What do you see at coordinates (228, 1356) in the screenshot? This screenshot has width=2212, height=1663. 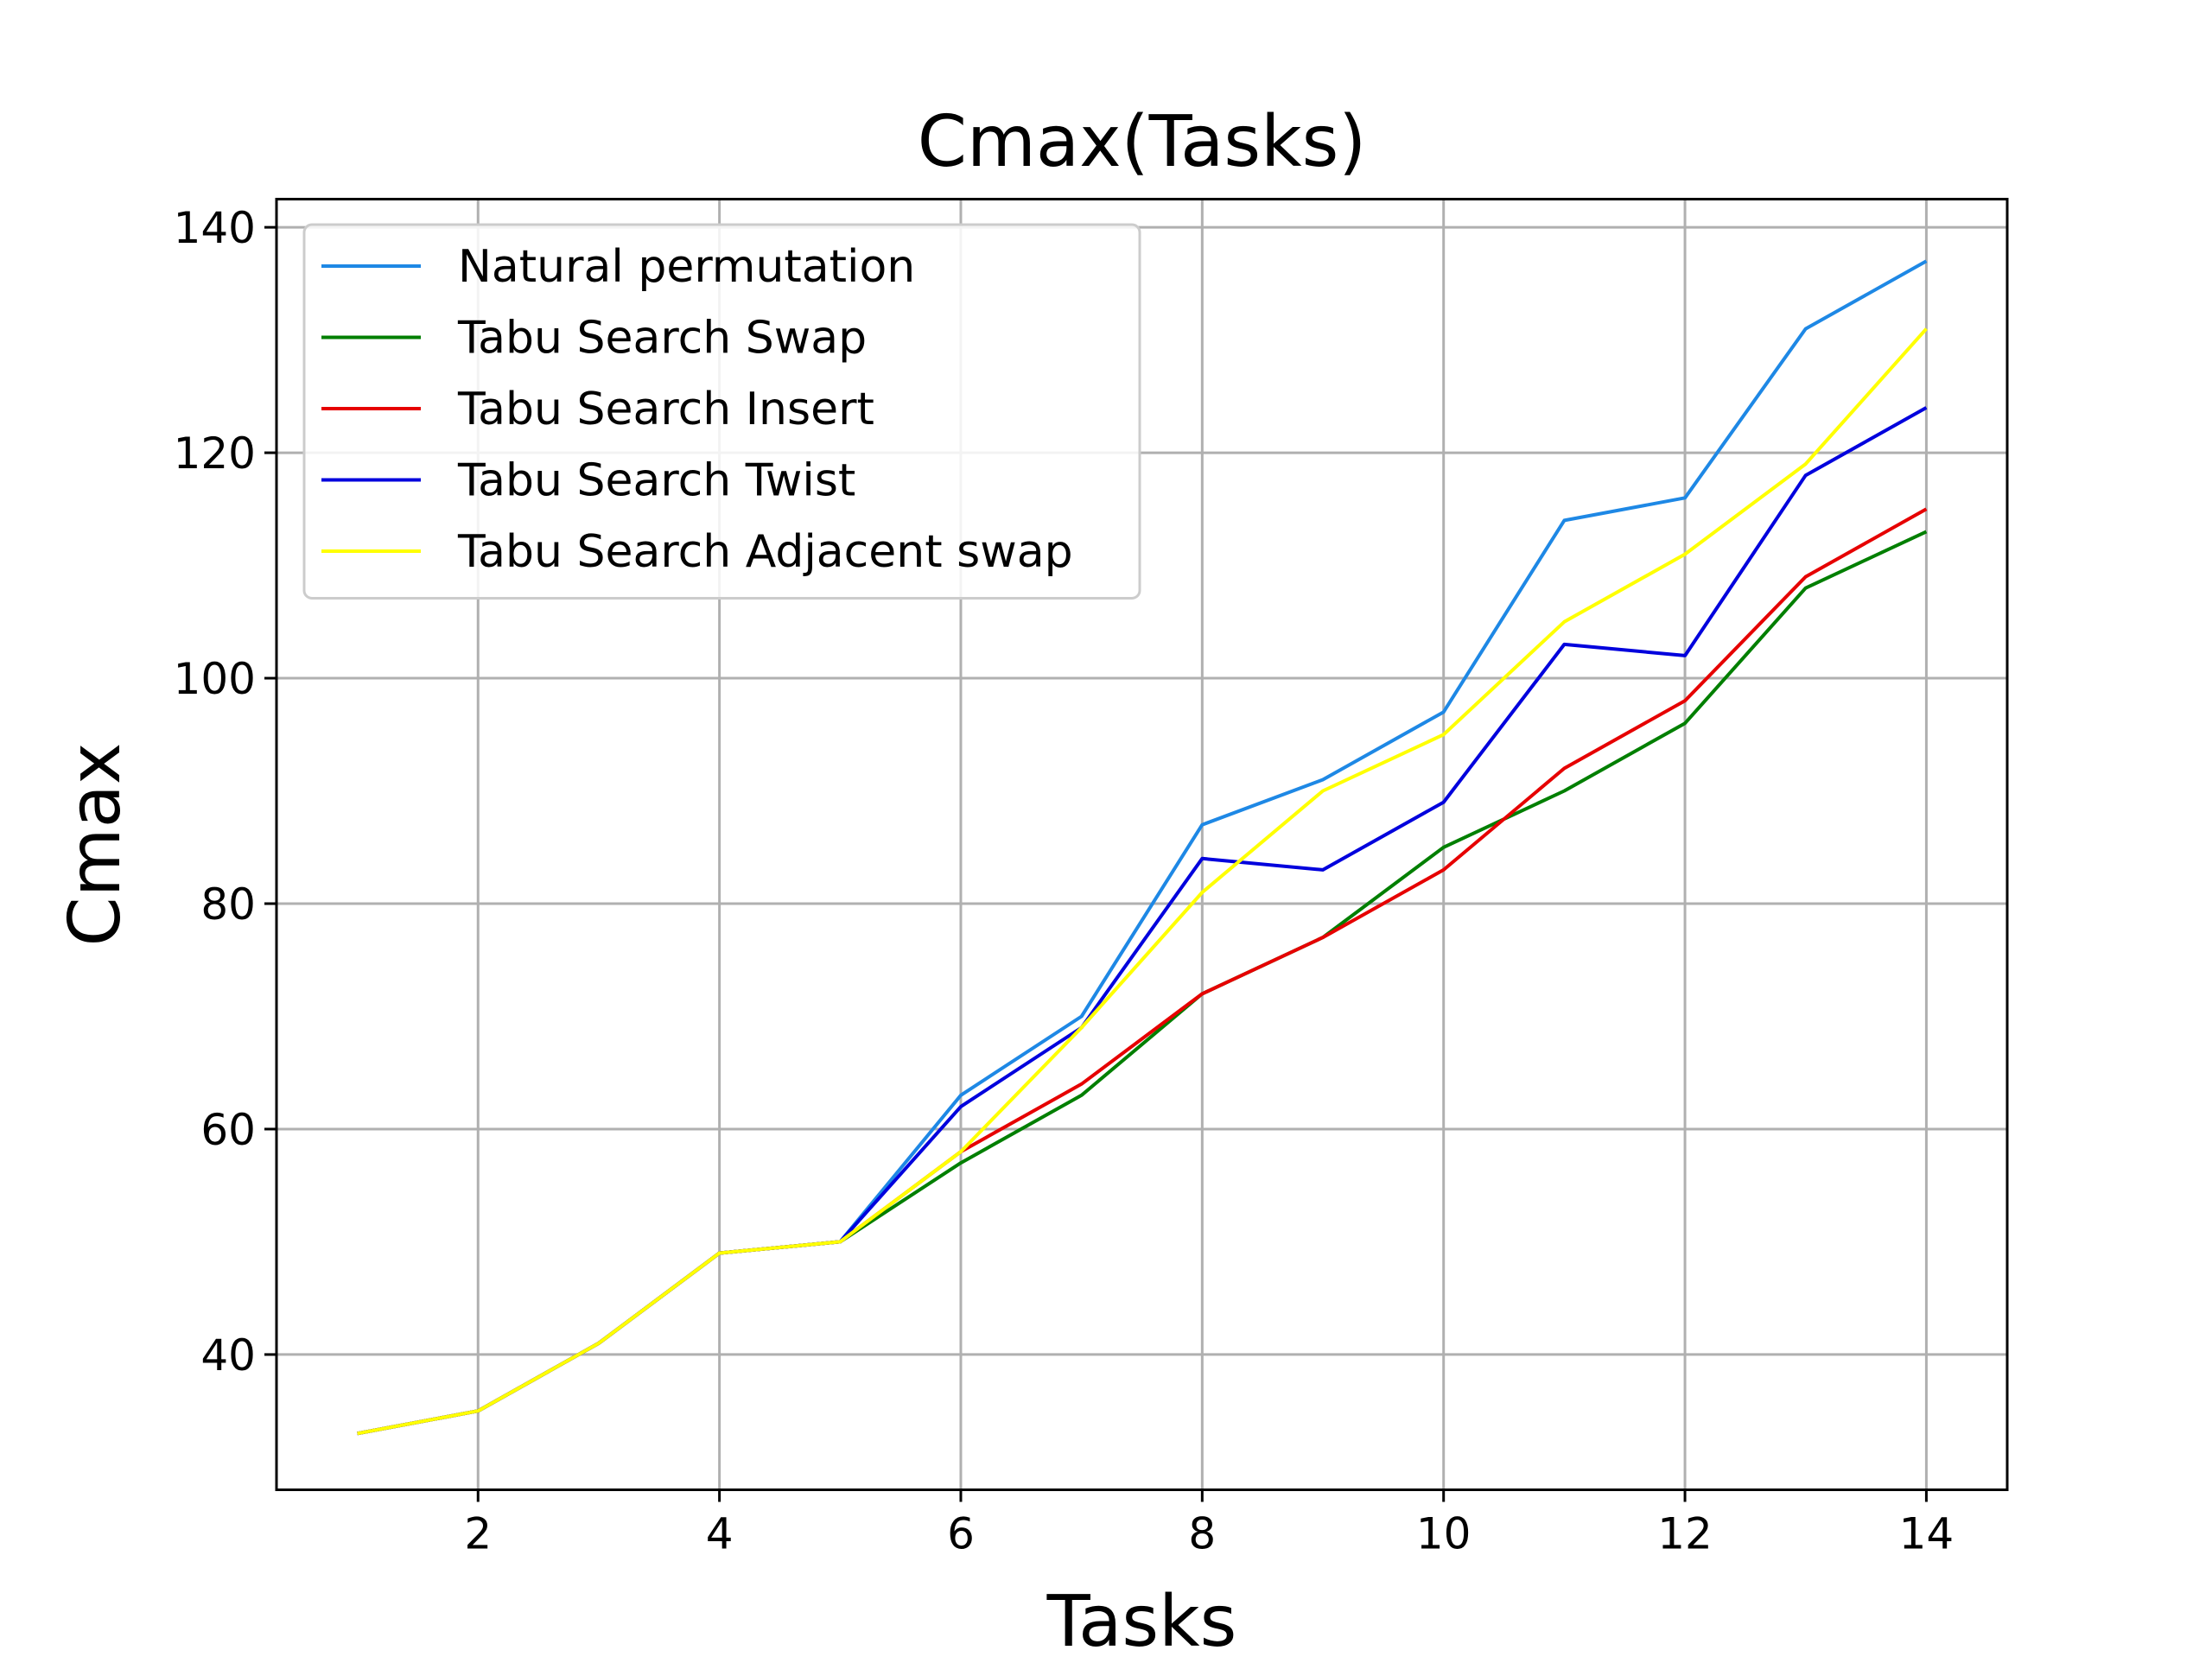 I see `y-tick-label: 40` at bounding box center [228, 1356].